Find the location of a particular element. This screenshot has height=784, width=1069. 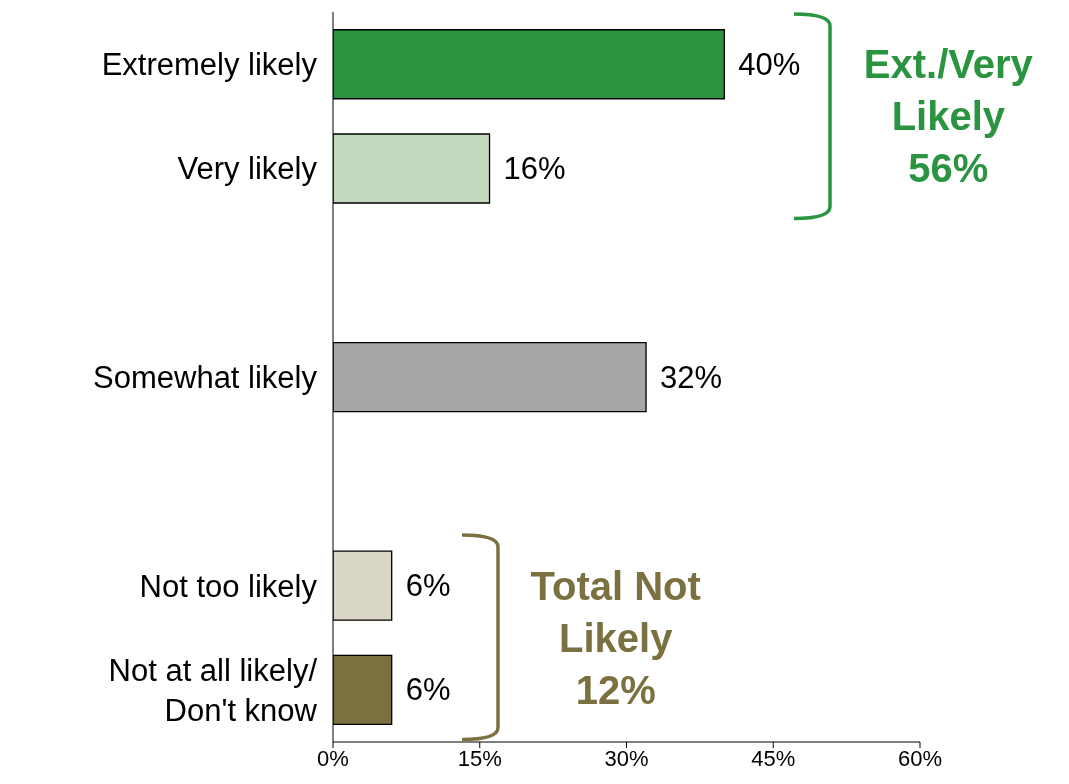

y-tick-label: Somewhat likely is located at coordinates (205, 377).